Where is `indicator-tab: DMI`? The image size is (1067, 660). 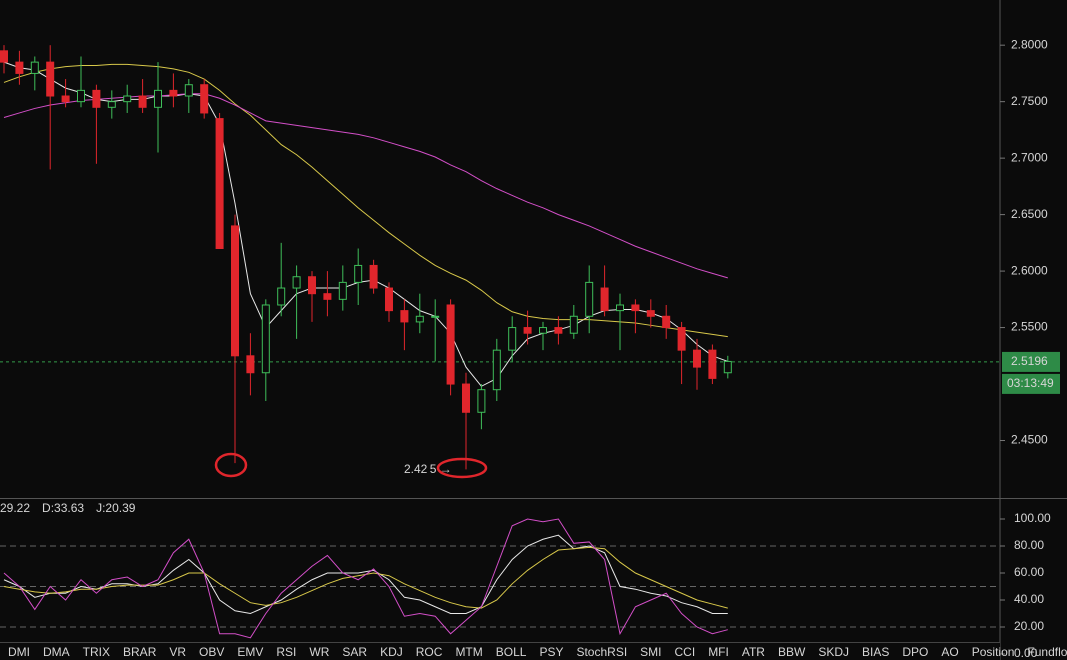
indicator-tab: DMI is located at coordinates (19, 652).